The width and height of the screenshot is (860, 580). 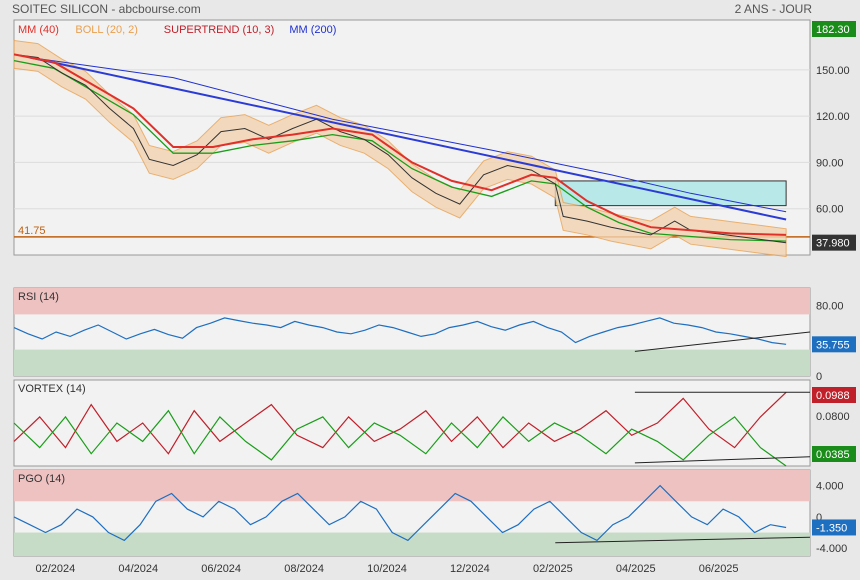 I want to click on rsi-value-label: 35.755, so click(x=833, y=345).